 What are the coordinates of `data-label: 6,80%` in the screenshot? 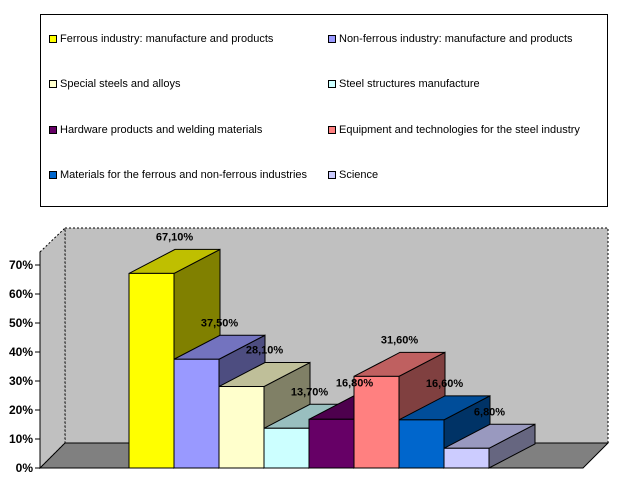 It's located at (489, 412).